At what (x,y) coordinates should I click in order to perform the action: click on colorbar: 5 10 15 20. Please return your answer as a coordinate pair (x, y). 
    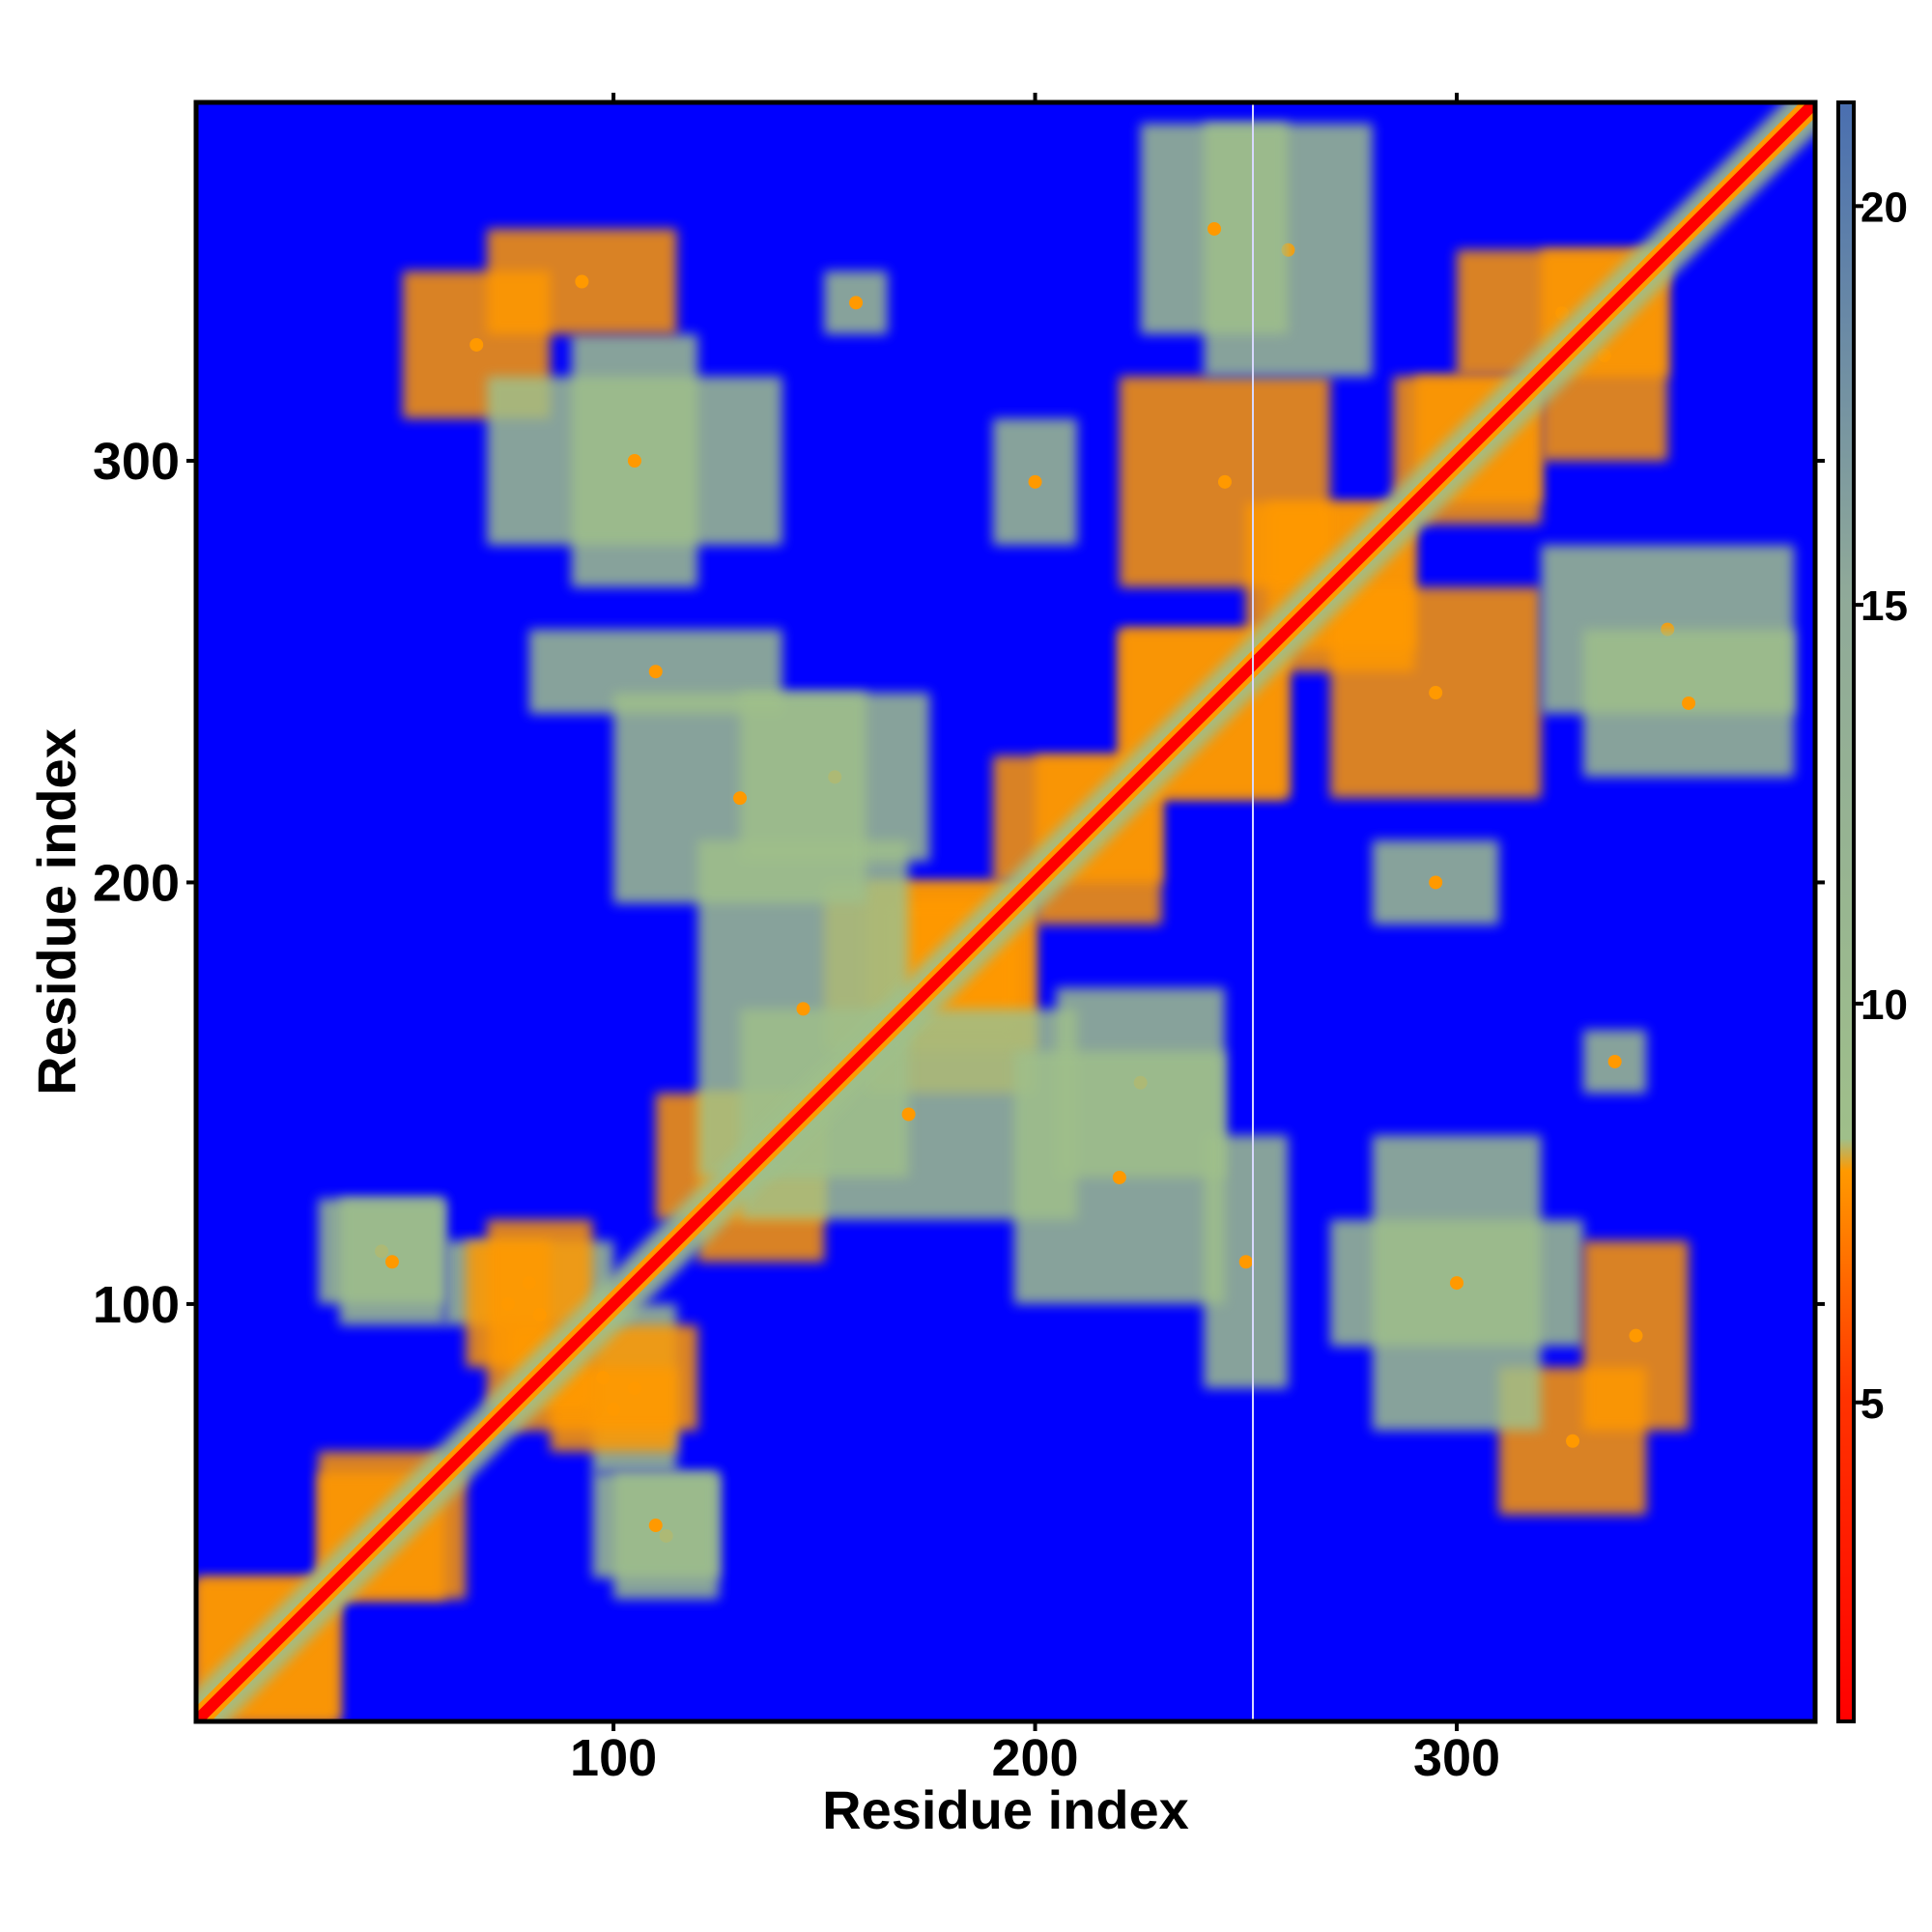
    Looking at the image, I should click on (1872, 911).